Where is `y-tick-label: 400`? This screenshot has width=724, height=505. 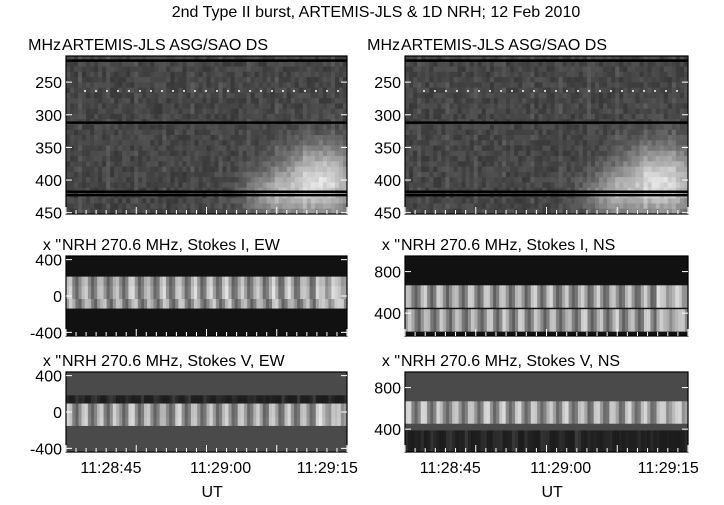
y-tick-label: 400 is located at coordinates (387, 181).